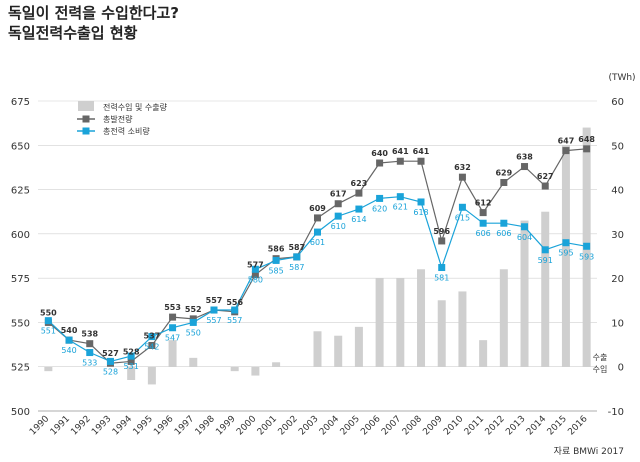  Describe the element at coordinates (93, 13) in the screenshot. I see `page-title: 독일이 전력을 수입한다고?` at that location.